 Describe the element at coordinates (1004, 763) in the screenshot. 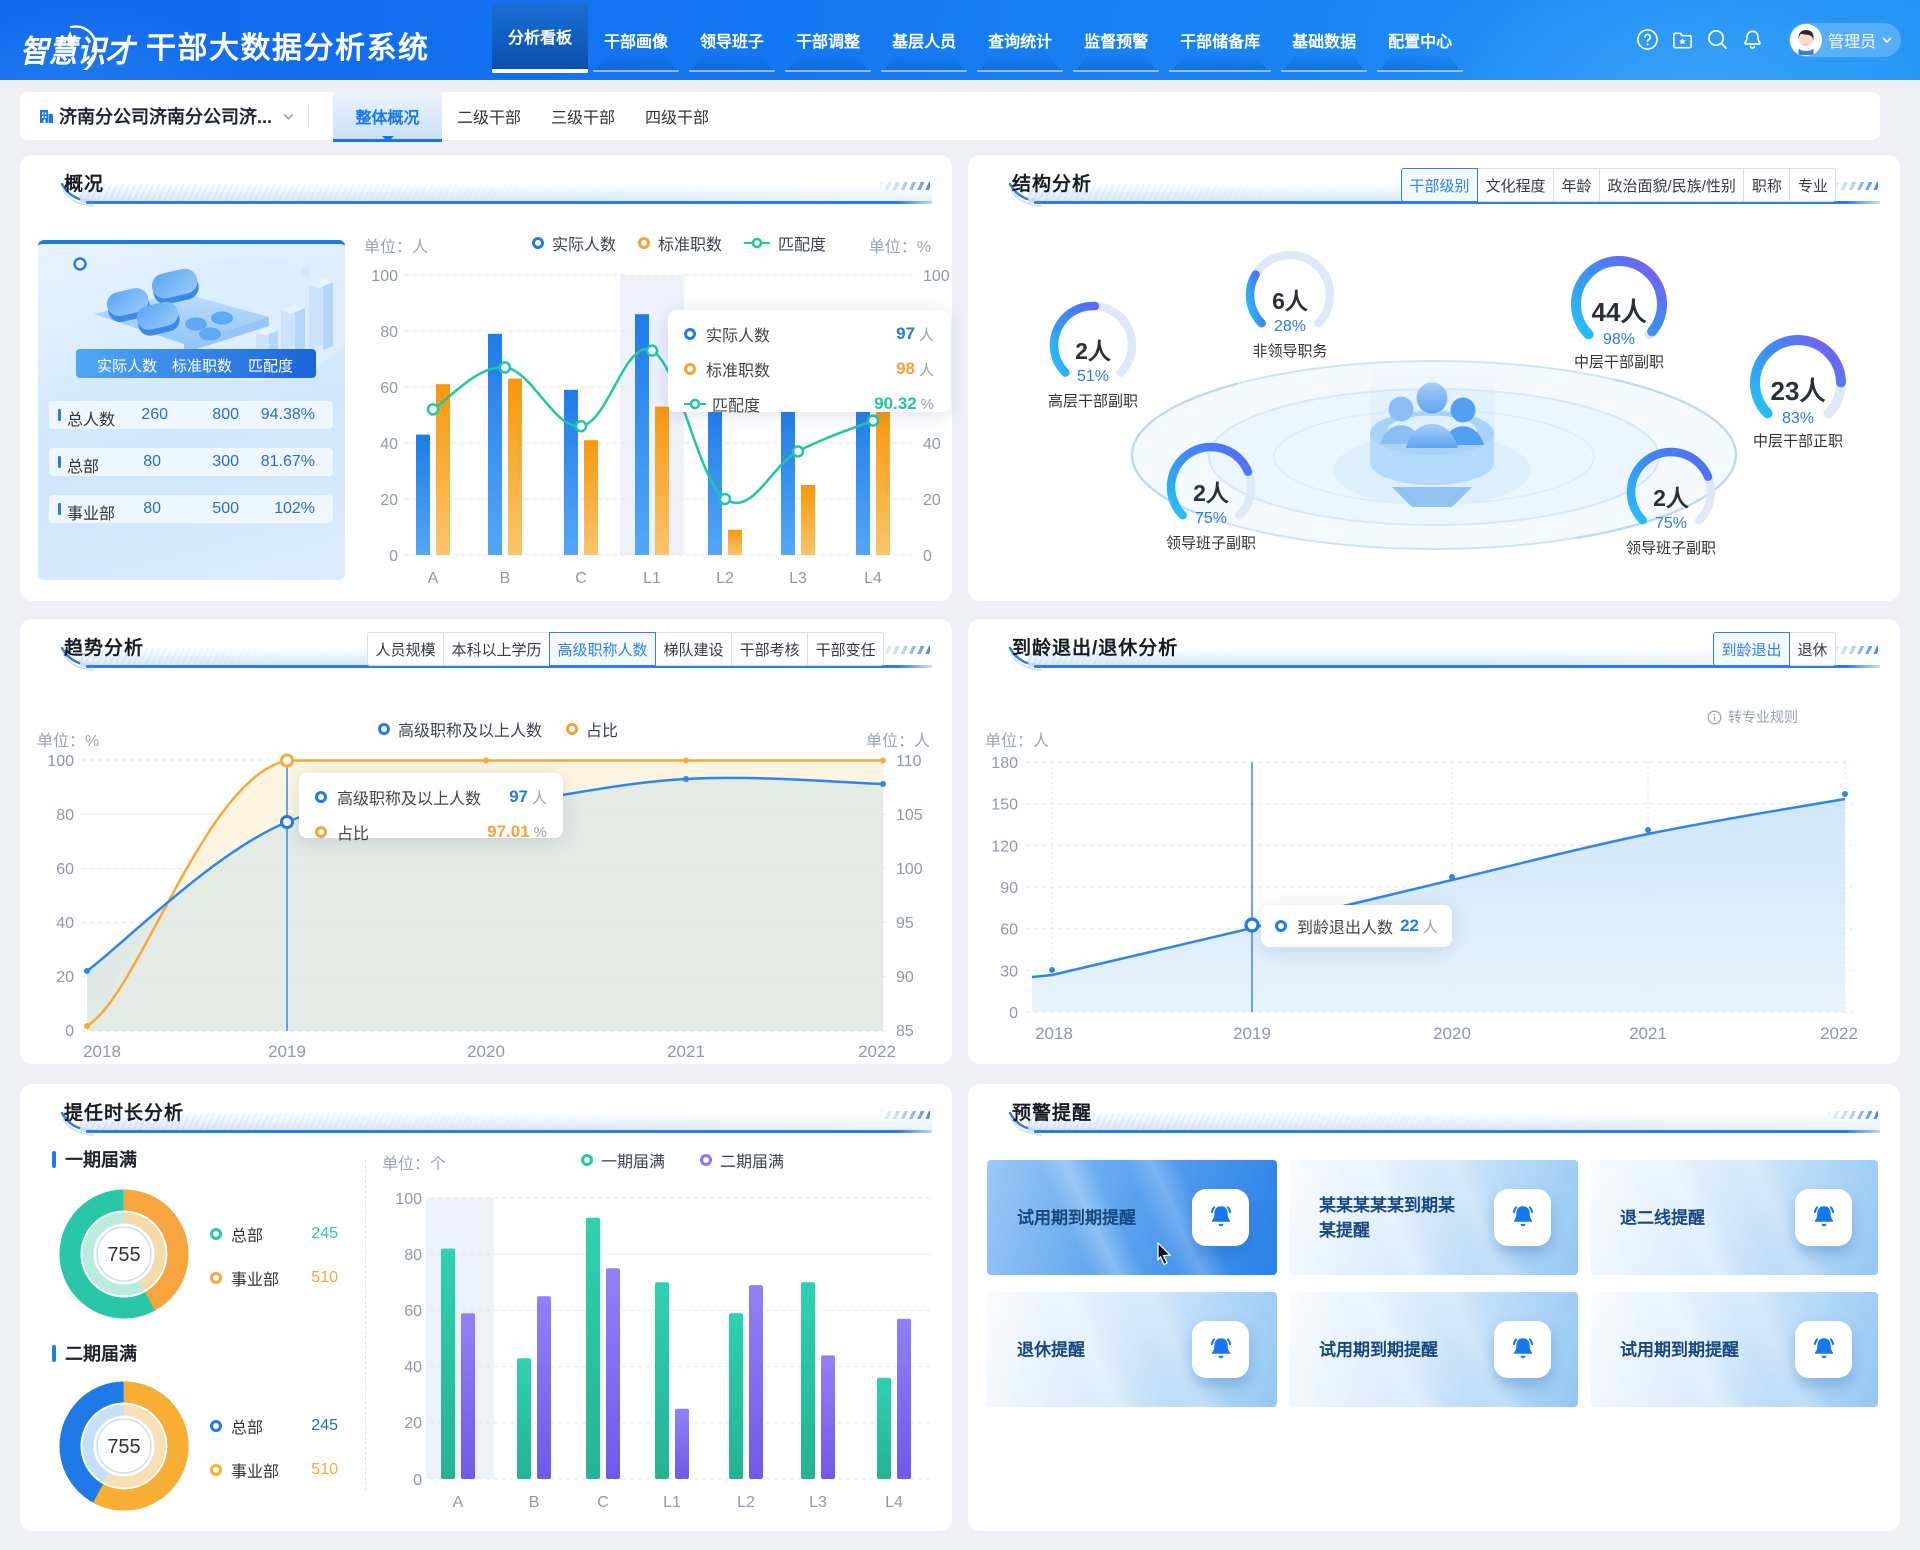

I see `svg-text: 180` at that location.